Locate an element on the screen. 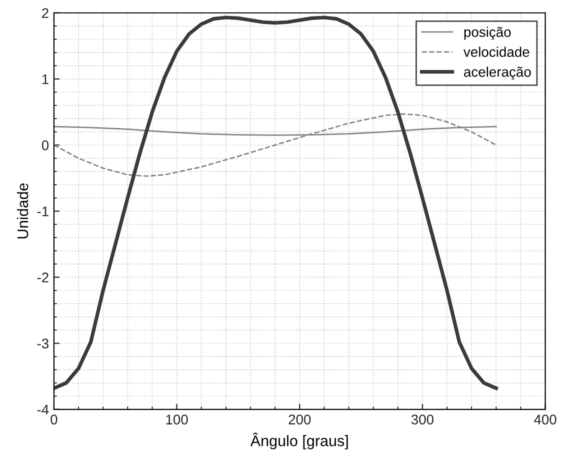 Image resolution: width=568 pixels, height=460 pixels. y-tick-label: 2 is located at coordinates (45, 13).